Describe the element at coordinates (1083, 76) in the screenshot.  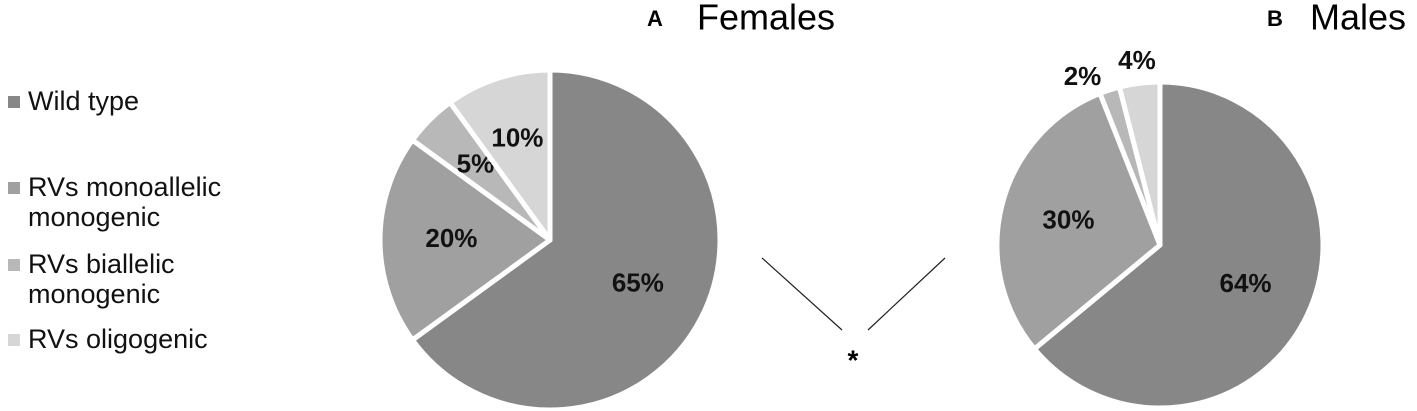
I see `data-label: 2%` at that location.